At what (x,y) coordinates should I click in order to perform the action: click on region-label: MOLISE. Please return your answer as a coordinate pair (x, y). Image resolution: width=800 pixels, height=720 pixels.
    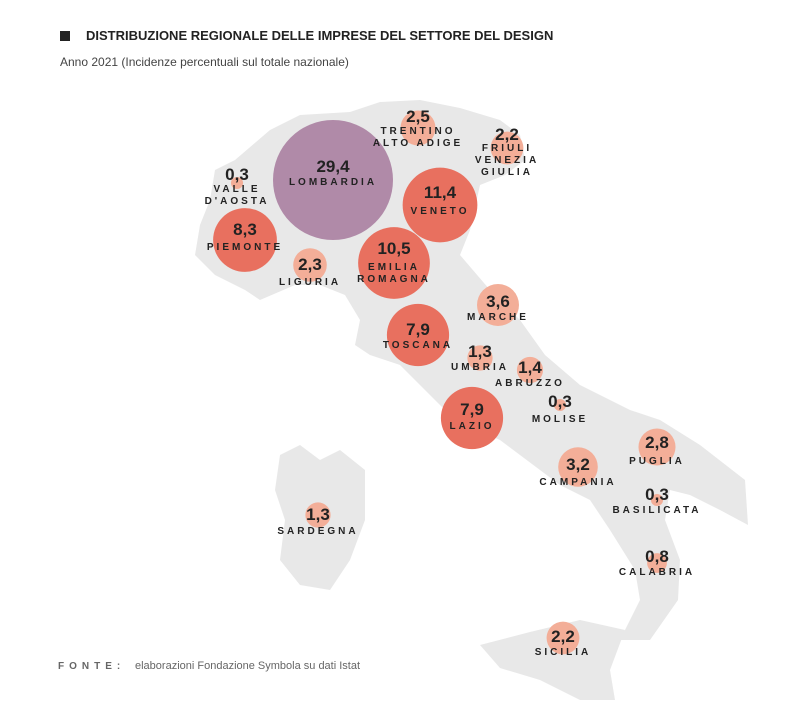
    Looking at the image, I should click on (560, 419).